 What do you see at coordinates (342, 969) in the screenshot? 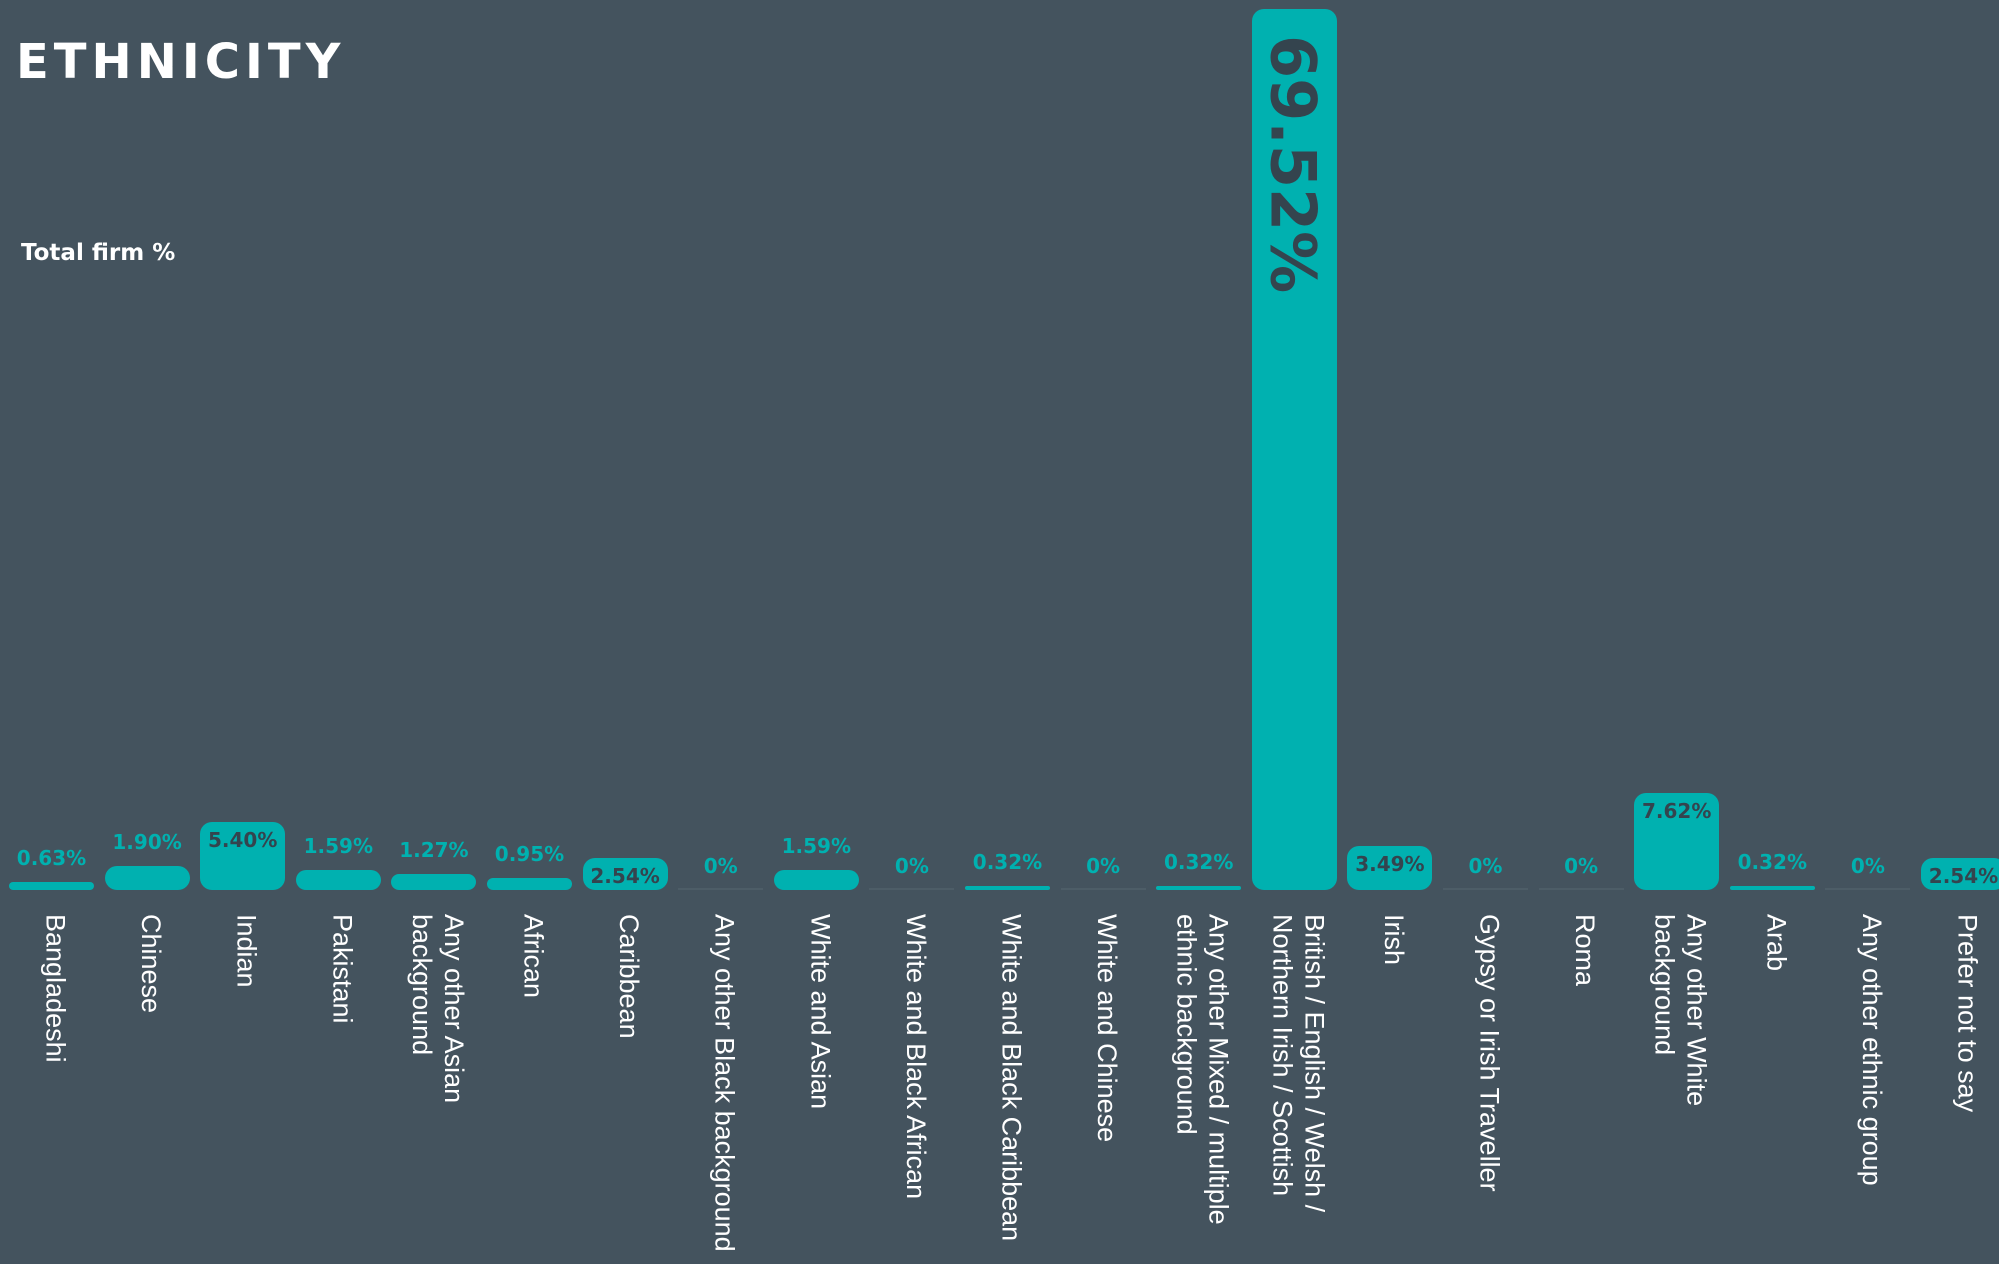
I see `x-tick-label: Pakistani` at bounding box center [342, 969].